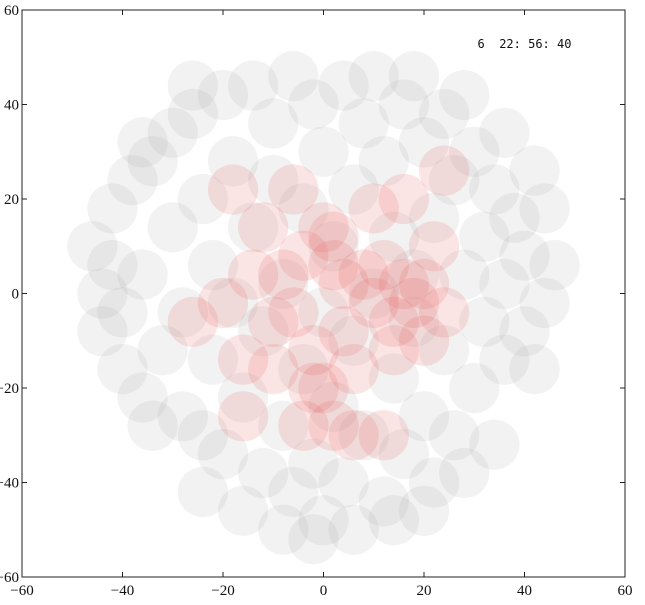 The image size is (645, 605). Describe the element at coordinates (21, 591) in the screenshot. I see `x-tick-label: −60` at that location.